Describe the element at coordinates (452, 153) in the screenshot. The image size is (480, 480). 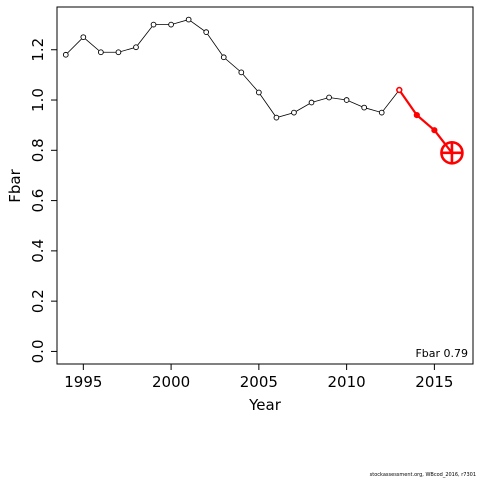
I see `highlight-point-marker` at that location.